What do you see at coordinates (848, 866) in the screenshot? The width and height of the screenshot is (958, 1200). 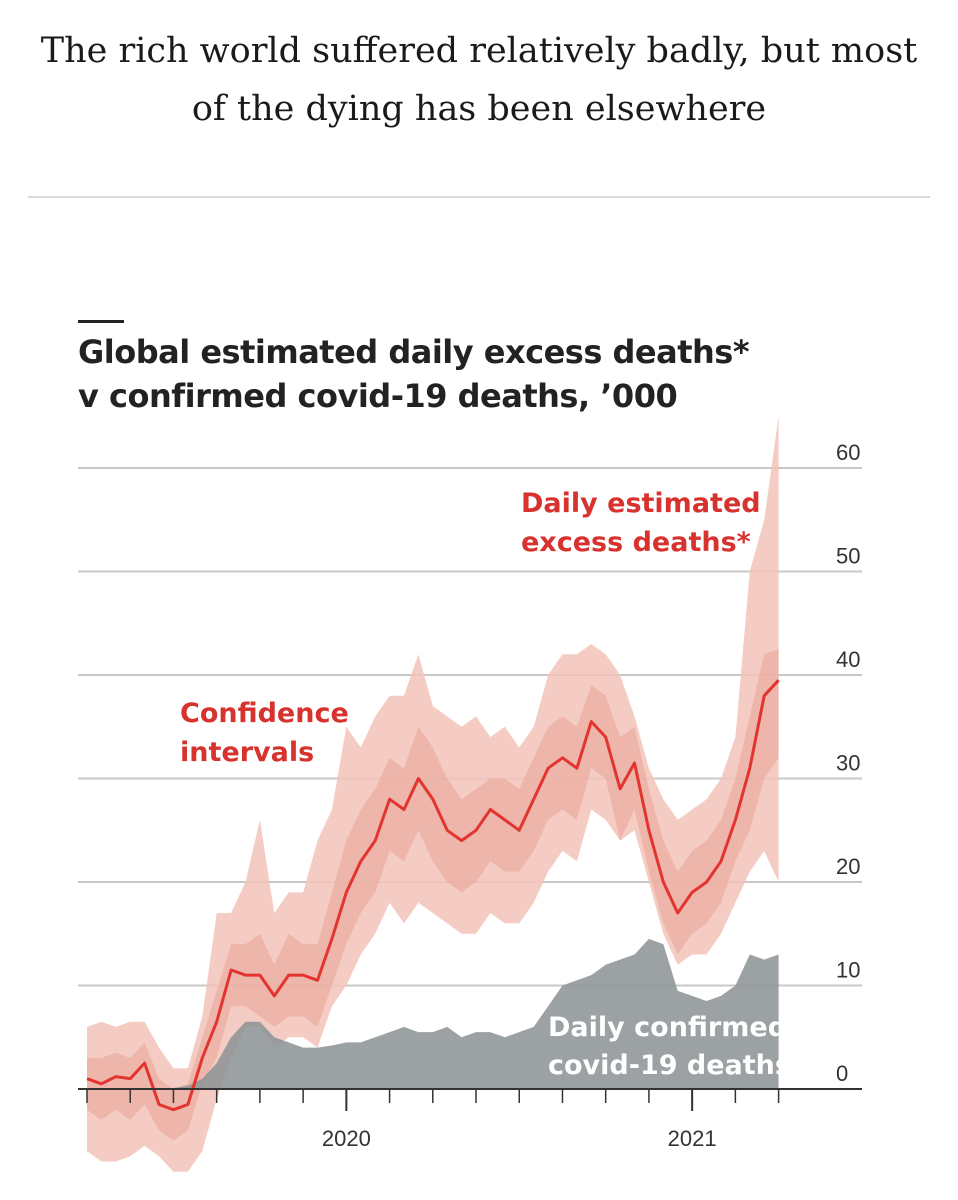 I see `y-tick-label-20: 20` at bounding box center [848, 866].